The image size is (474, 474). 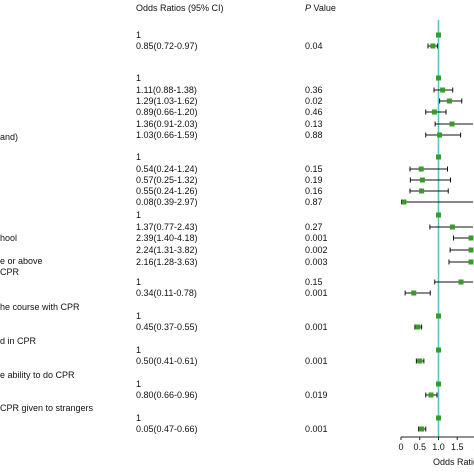 I want to click on or-estimate-text: 0.54(0.24-1.24), so click(x=167, y=169).